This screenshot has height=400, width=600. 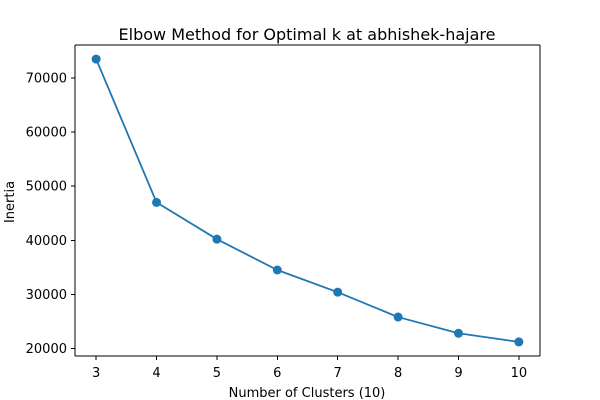 I want to click on x-ticks: 3 4 5 6 7 8 9 10, so click(x=309, y=368).